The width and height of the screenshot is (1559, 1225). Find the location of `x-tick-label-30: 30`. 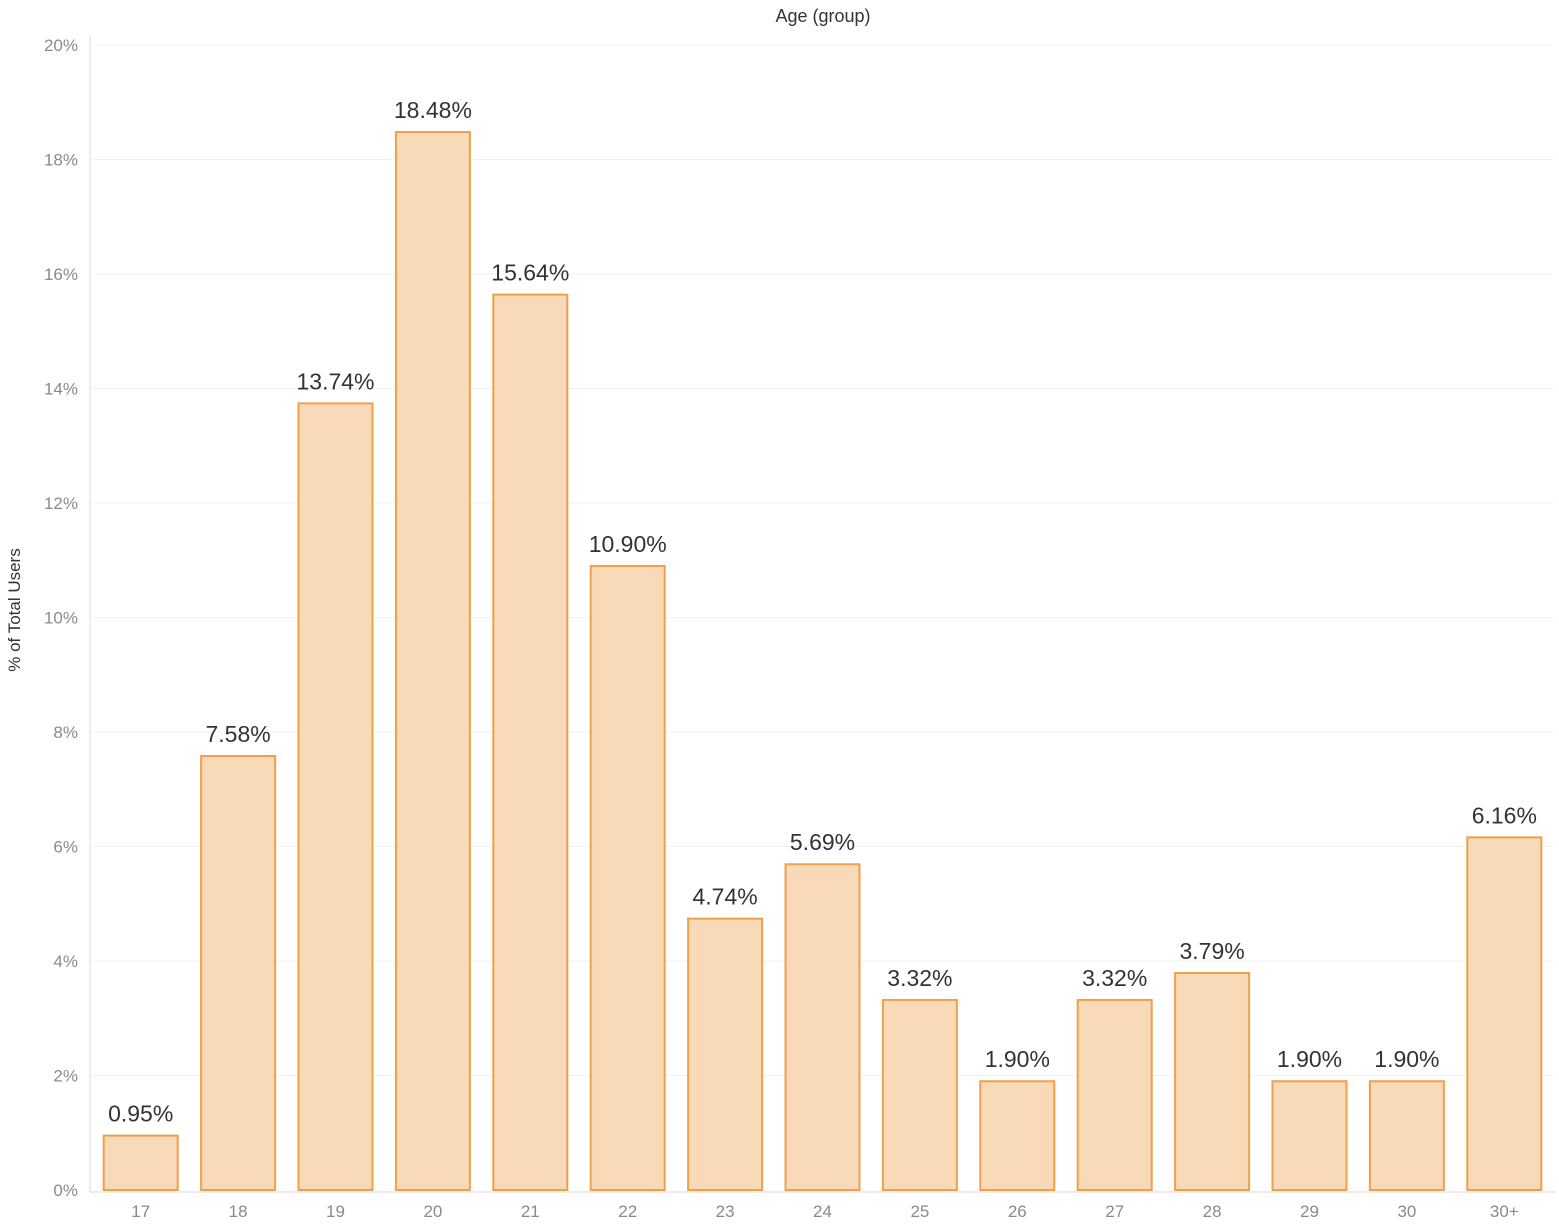

x-tick-label-30: 30 is located at coordinates (1406, 1211).